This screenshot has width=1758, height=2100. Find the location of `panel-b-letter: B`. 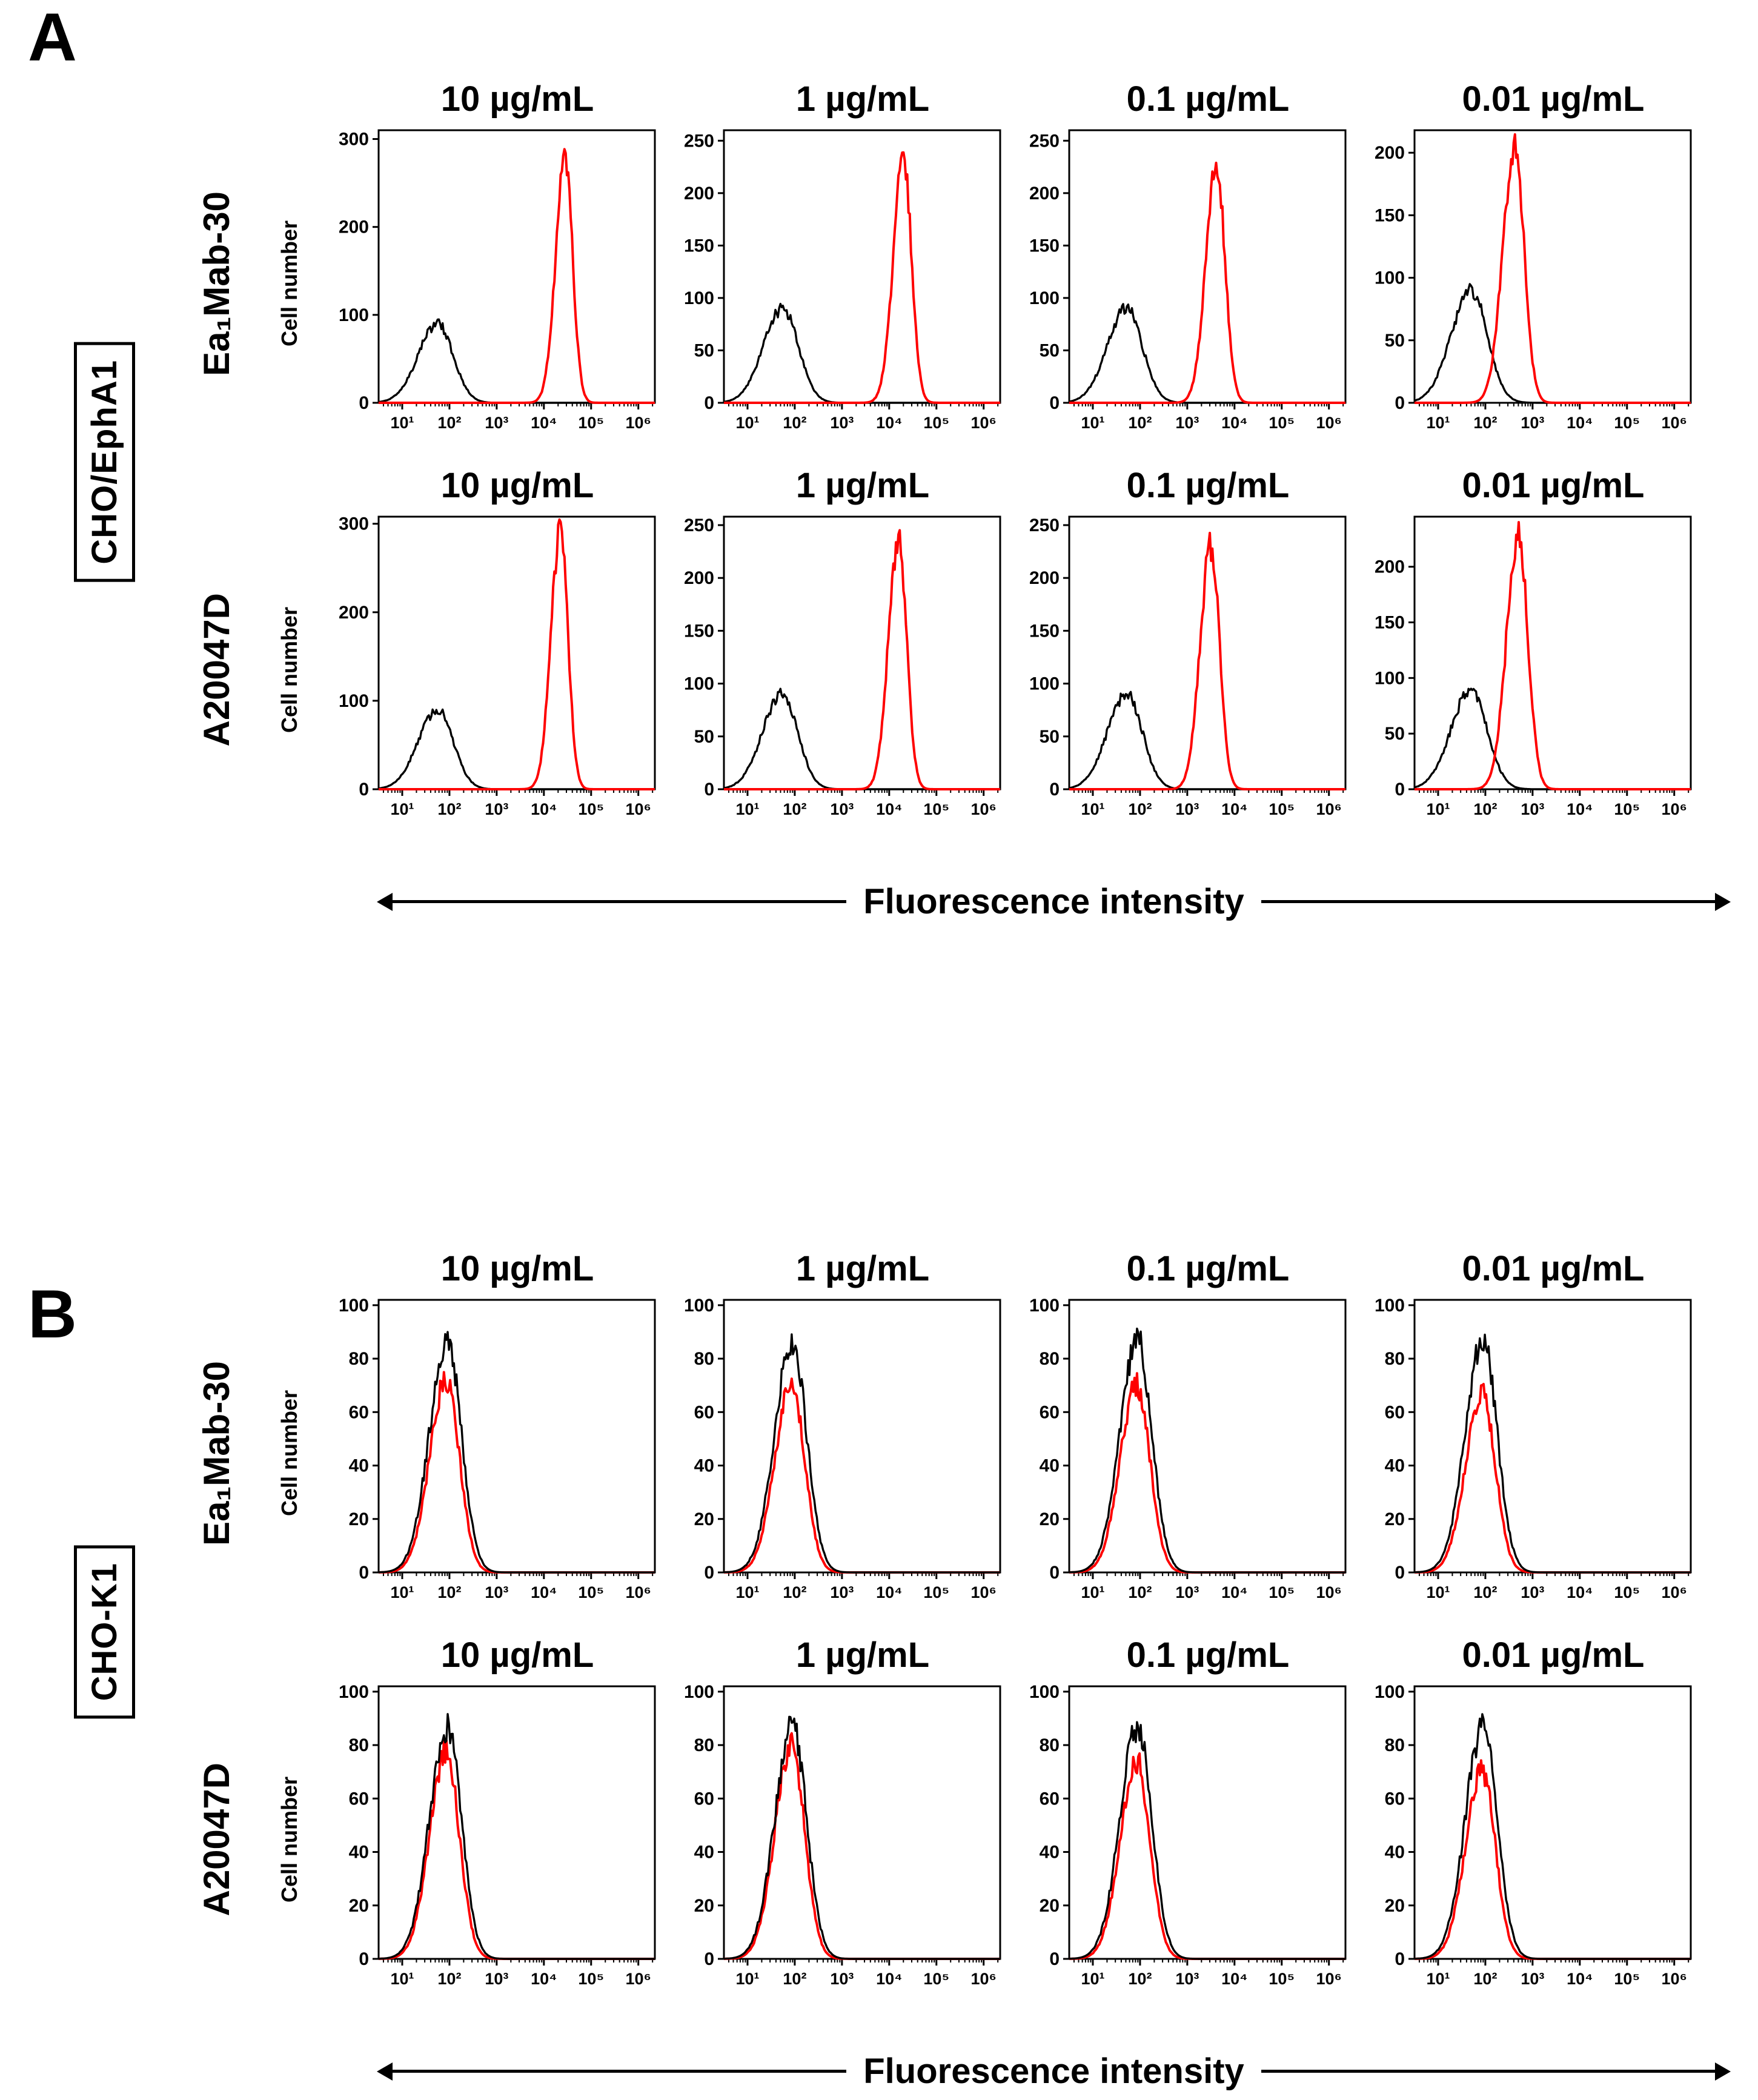

panel-b-letter: B is located at coordinates (52, 1314).